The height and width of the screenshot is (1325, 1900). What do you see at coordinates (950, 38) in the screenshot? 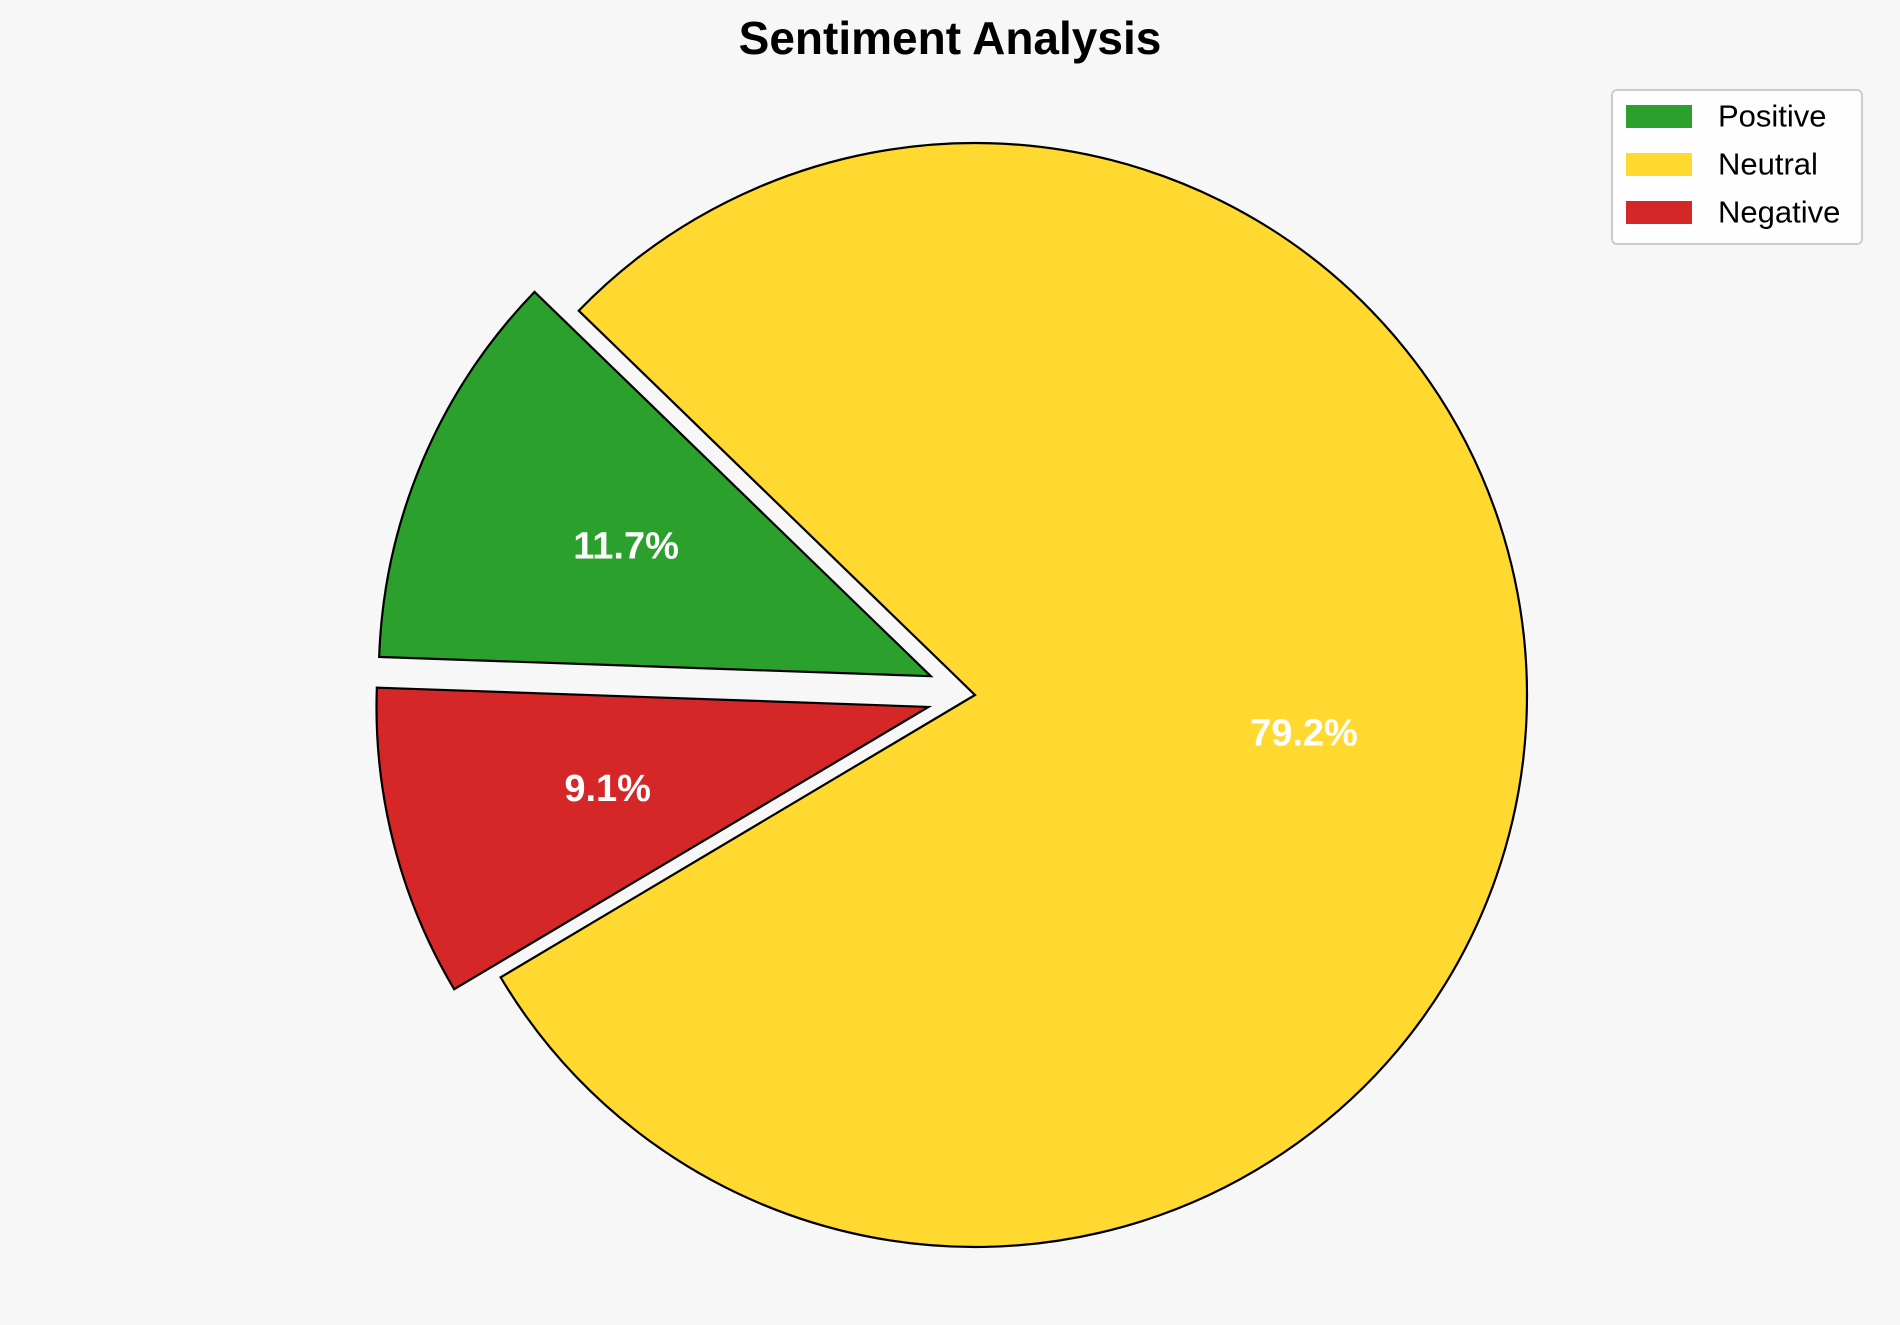
I see `chart-title: Sentiment Analysis` at bounding box center [950, 38].